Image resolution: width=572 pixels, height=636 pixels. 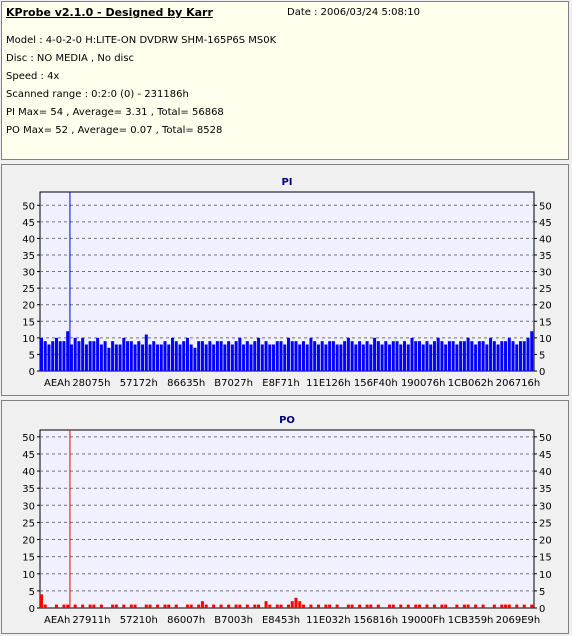 What do you see at coordinates (28, 455) in the screenshot?
I see `chart1-ytick-label-left: 45` at bounding box center [28, 455].